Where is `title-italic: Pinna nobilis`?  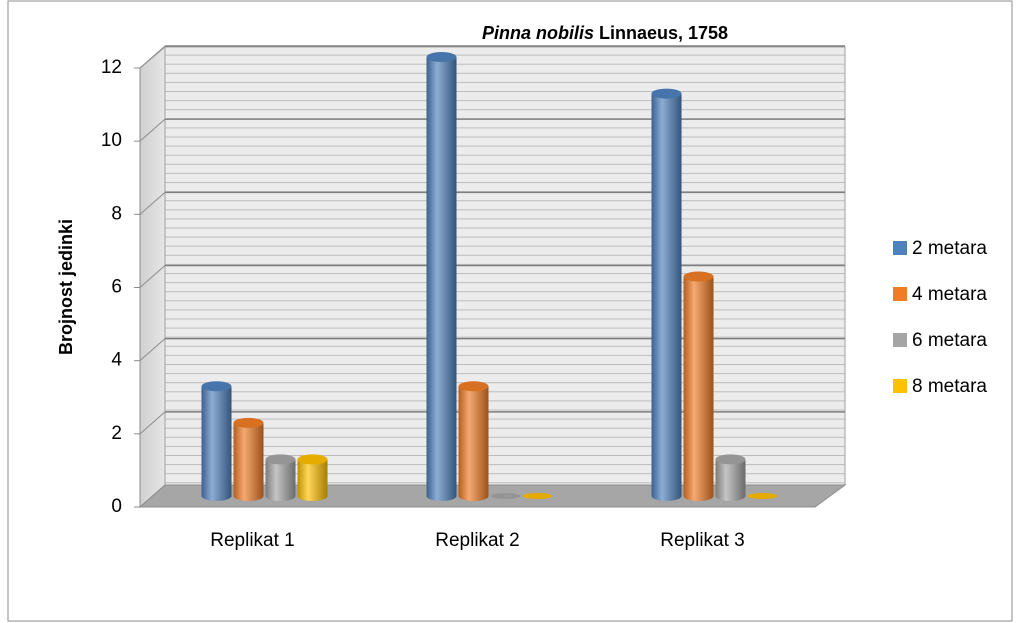
title-italic: Pinna nobilis is located at coordinates (538, 33).